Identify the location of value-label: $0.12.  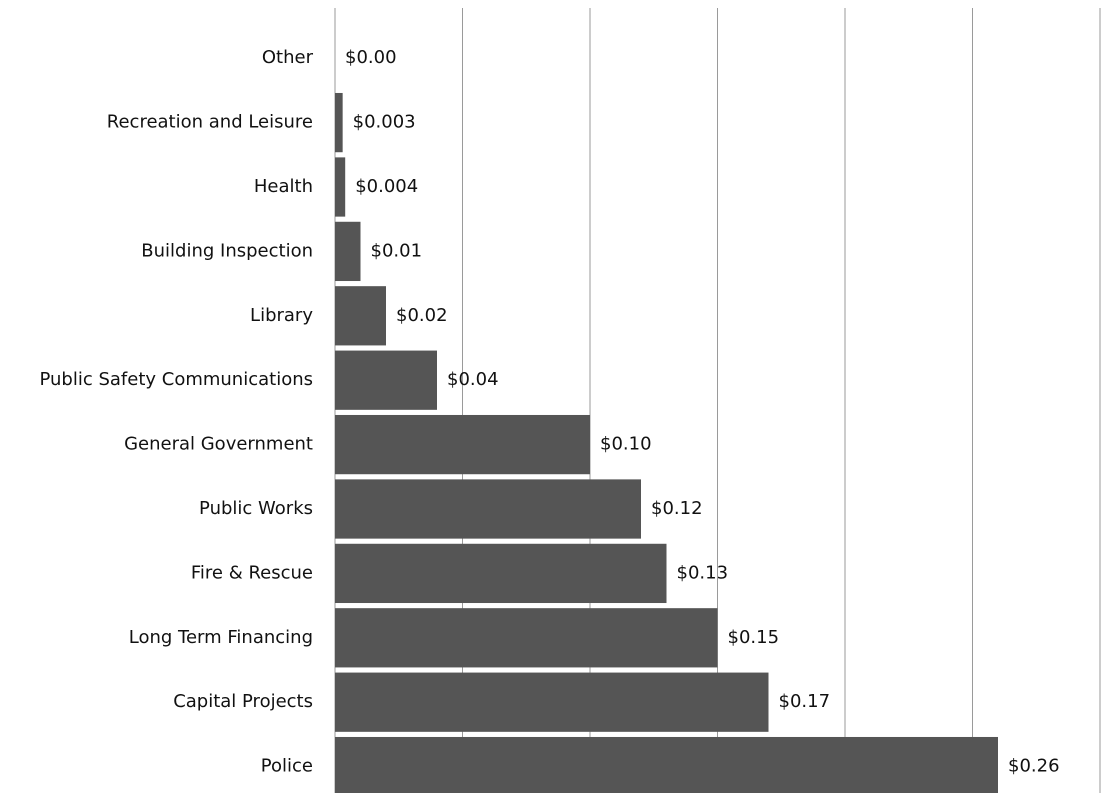
(677, 508).